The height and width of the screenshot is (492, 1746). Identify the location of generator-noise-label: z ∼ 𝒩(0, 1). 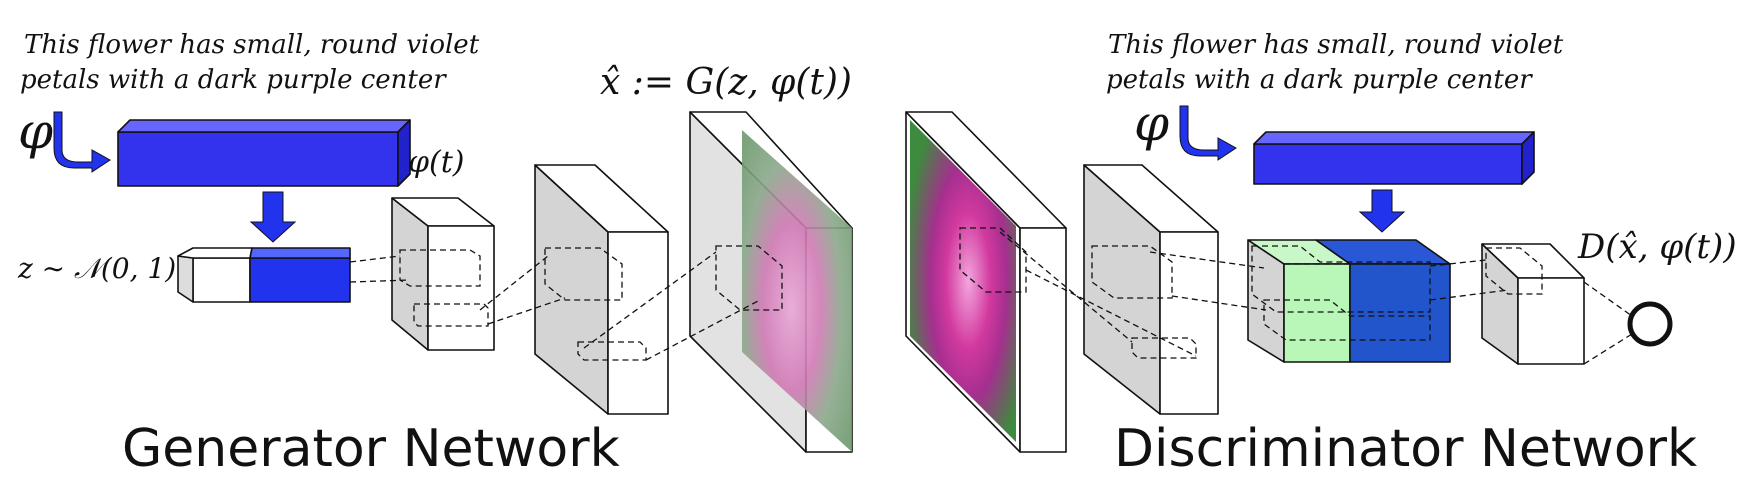
(96, 268).